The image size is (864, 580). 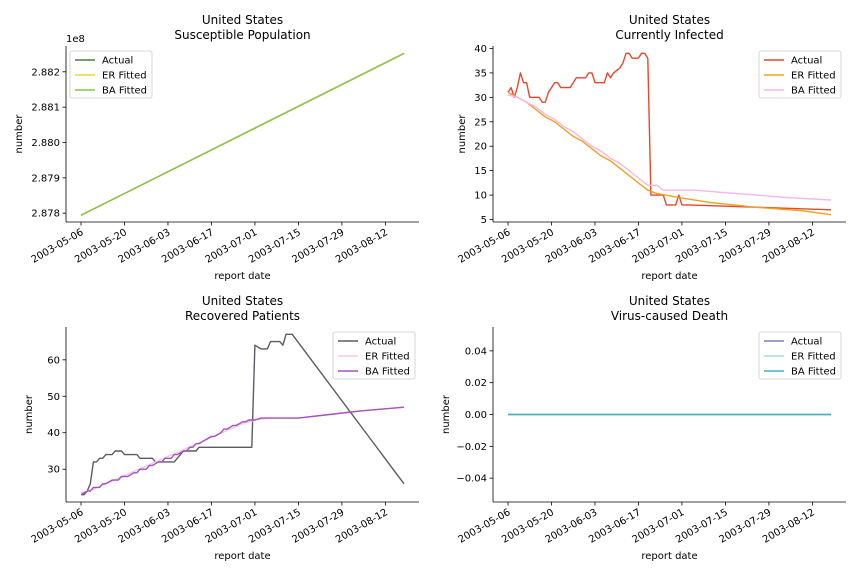 I want to click on y-tick-label: −0.02, so click(x=471, y=447).